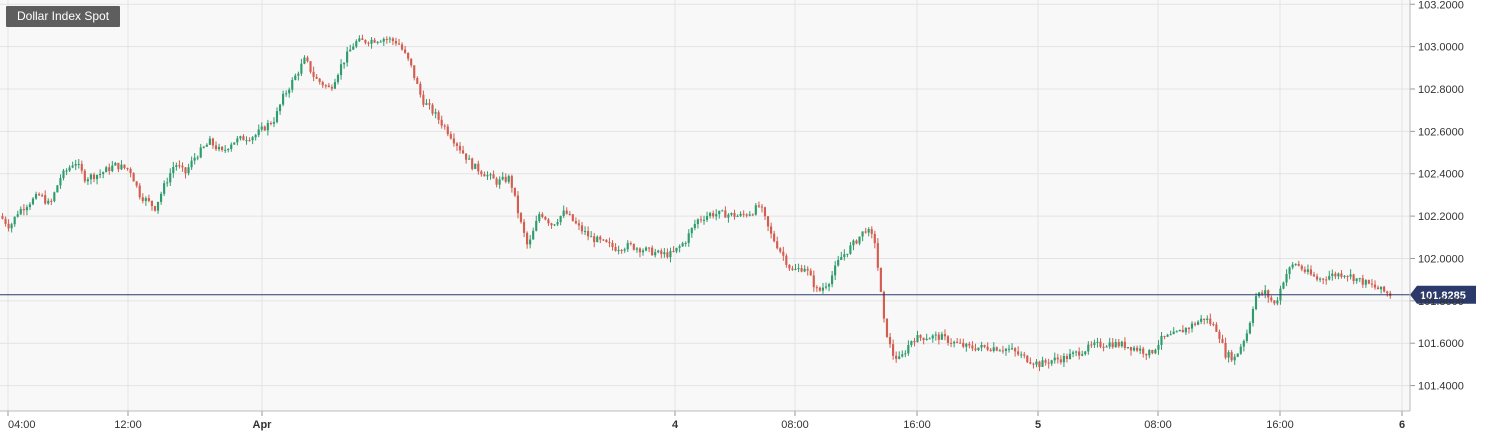 This screenshot has width=1488, height=442. I want to click on y-tick-label: 103.2000, so click(1441, 5).